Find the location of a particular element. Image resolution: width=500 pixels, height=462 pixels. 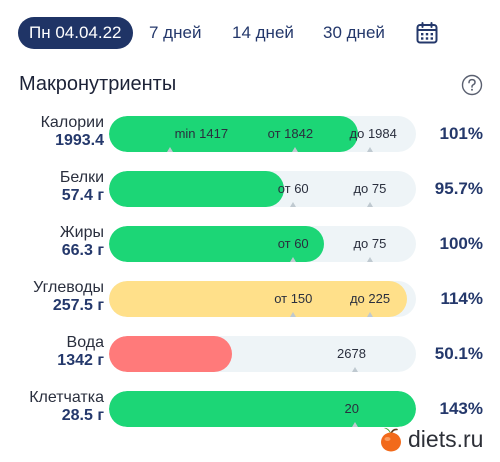

target-marker-label: 2678 is located at coordinates (351, 353).